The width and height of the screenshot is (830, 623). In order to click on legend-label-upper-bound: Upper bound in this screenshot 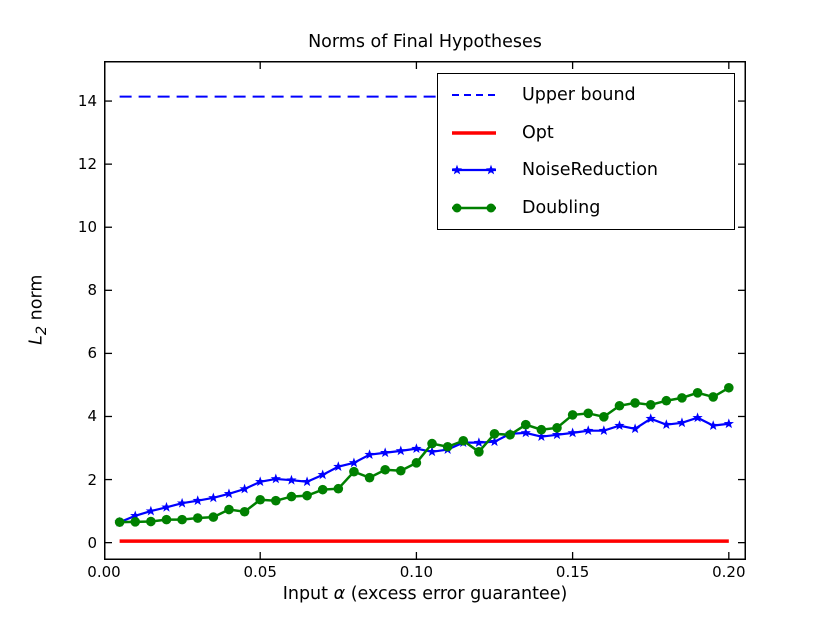, I will do `click(579, 94)`.